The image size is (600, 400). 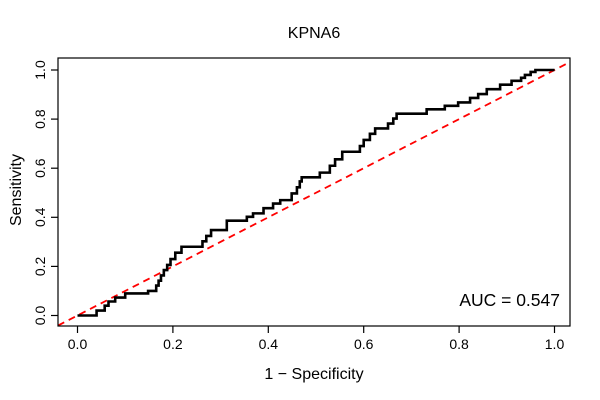 I want to click on x-tick-label: 0.4, so click(x=269, y=344).